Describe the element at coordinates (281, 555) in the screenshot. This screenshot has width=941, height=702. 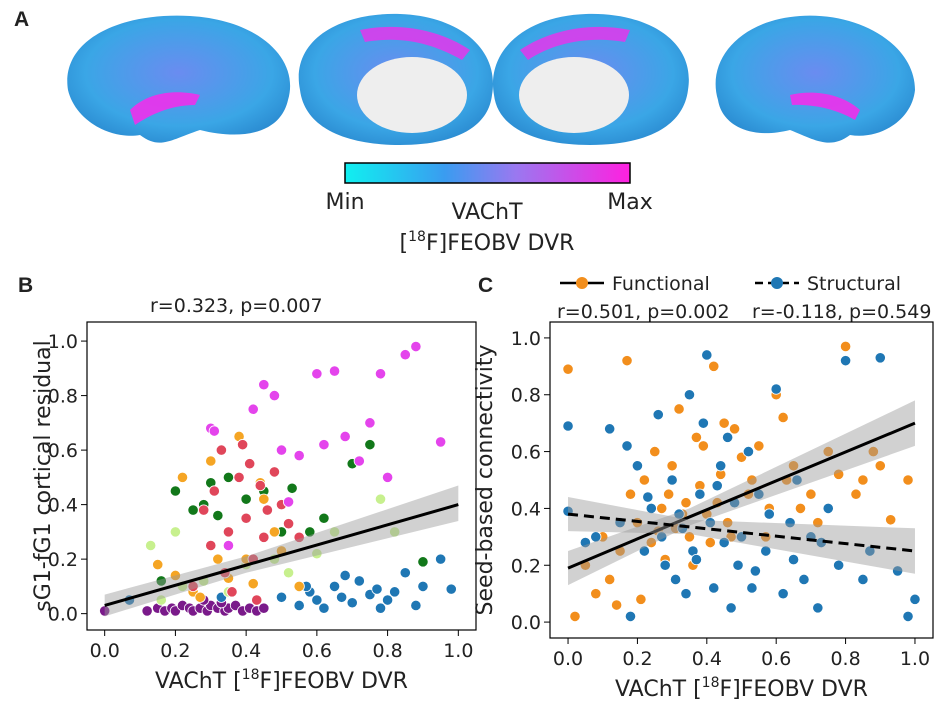
I see `fit-line` at that location.